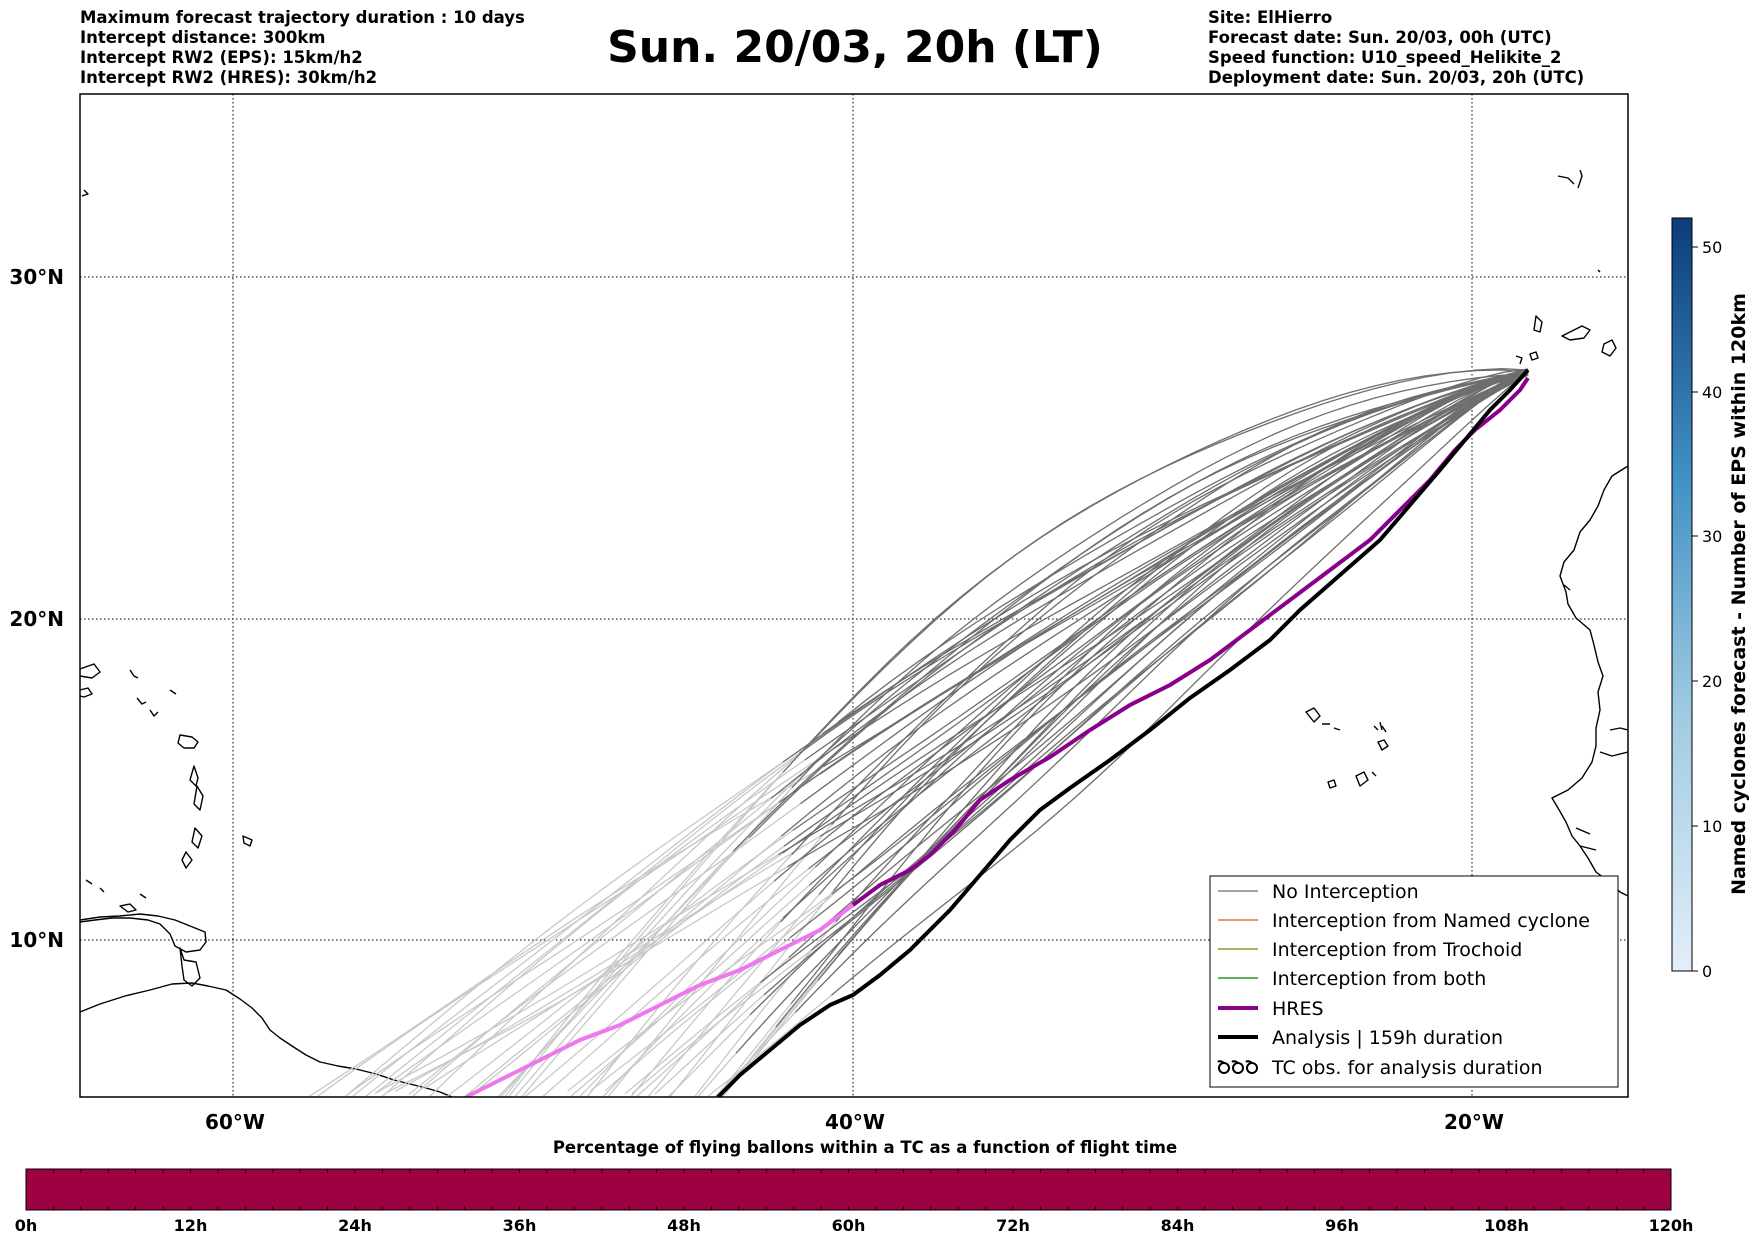 The width and height of the screenshot is (1752, 1241). What do you see at coordinates (849, 1225) in the screenshot?
I see `percentage-bar-tick-label: 60h` at bounding box center [849, 1225].